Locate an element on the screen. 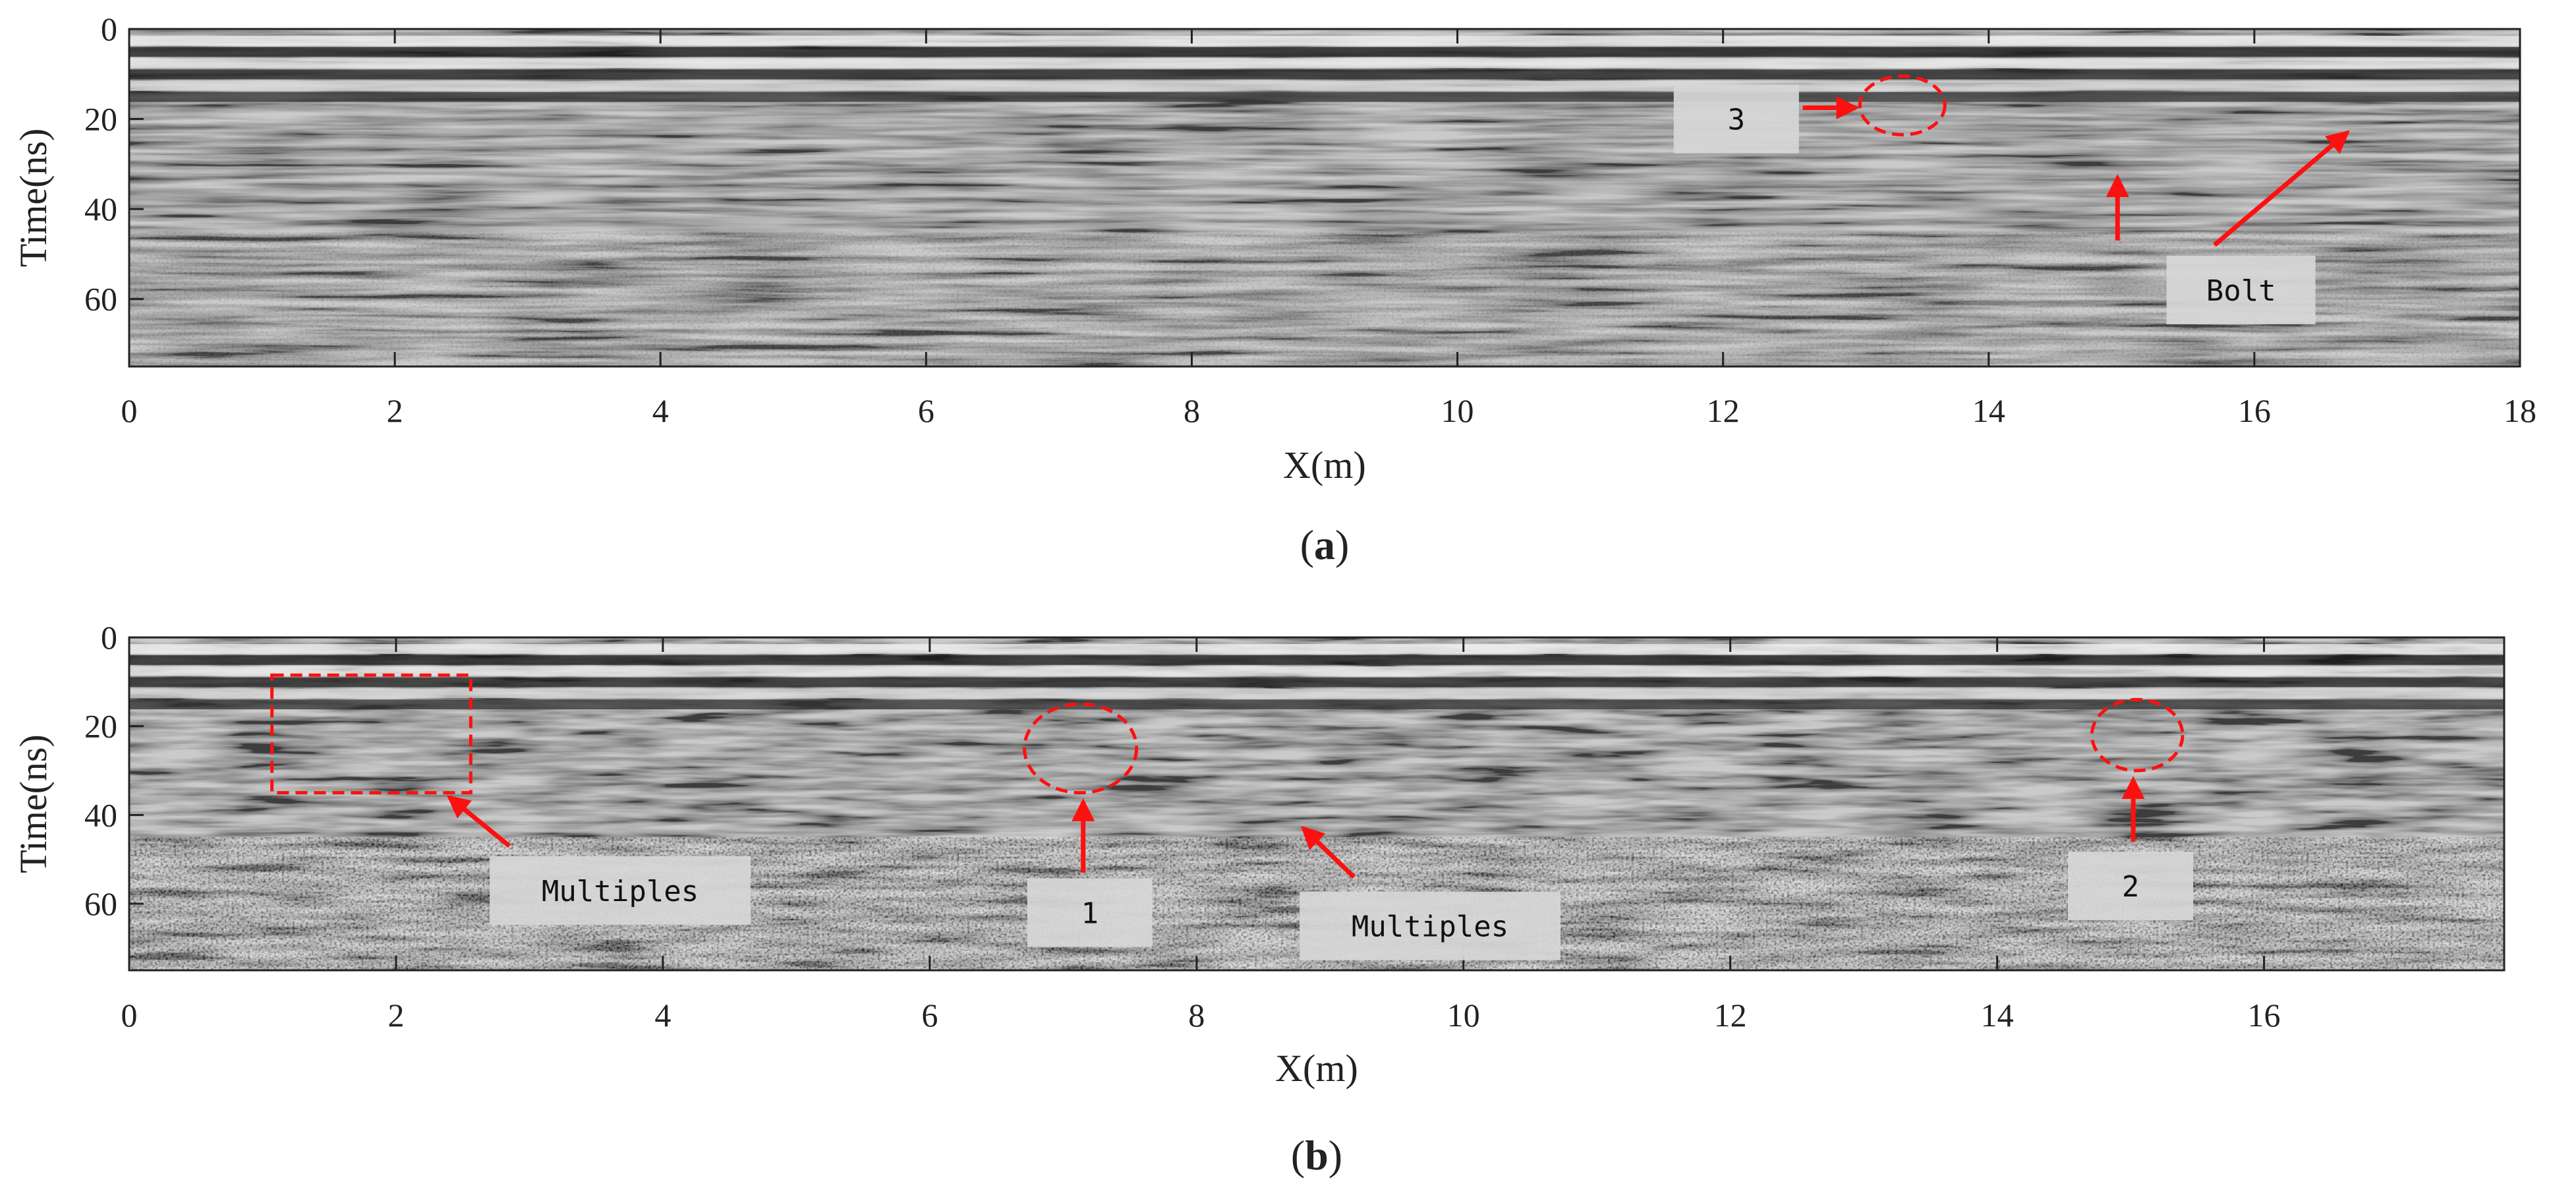 The height and width of the screenshot is (1201, 2576). label-text: 1 is located at coordinates (1090, 913).